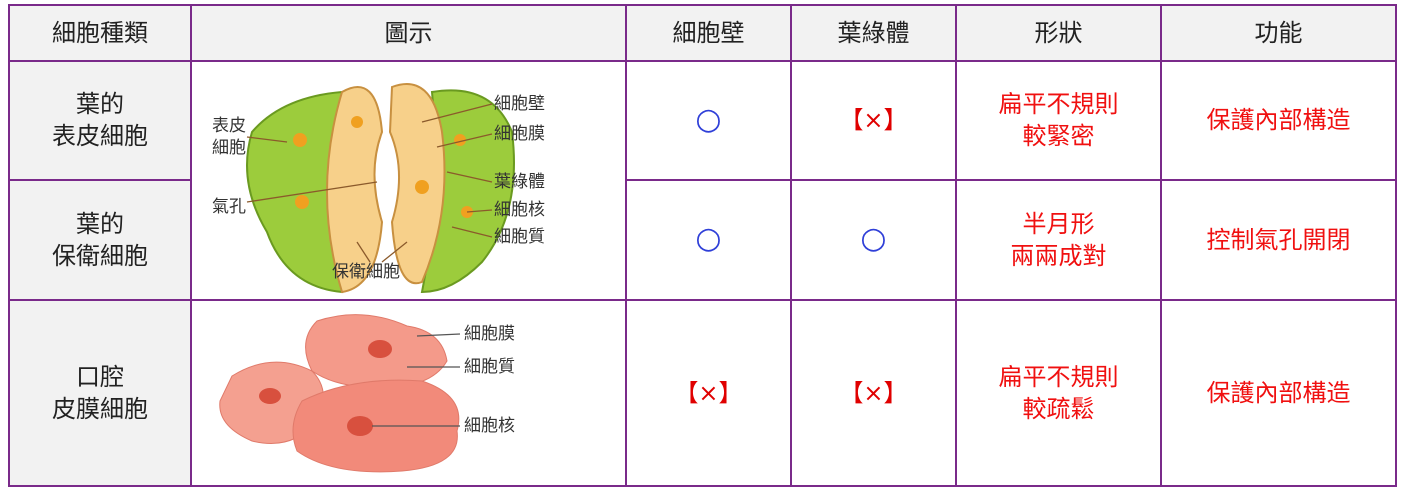 Image resolution: width=1403 pixels, height=487 pixels. I want to click on diagram-label: 保衛細胞, so click(366, 272).